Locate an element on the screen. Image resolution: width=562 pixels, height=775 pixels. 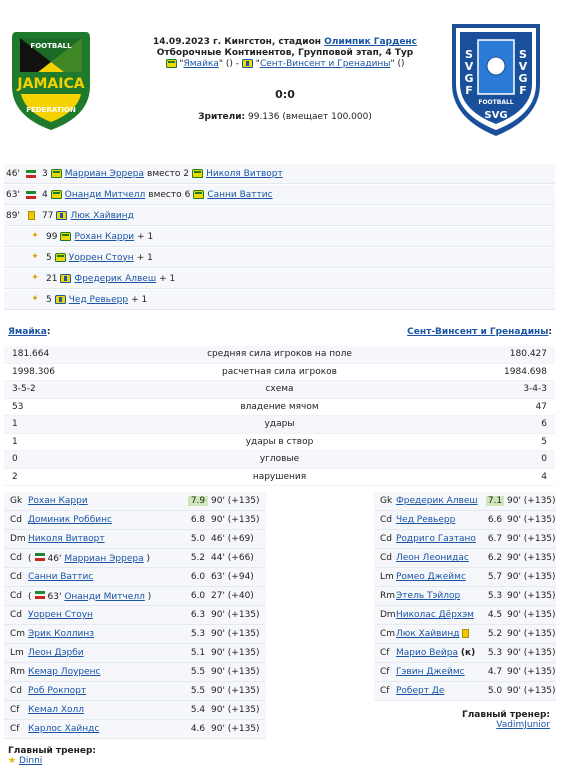
player-link: Роберт Де is located at coordinates (420, 691).